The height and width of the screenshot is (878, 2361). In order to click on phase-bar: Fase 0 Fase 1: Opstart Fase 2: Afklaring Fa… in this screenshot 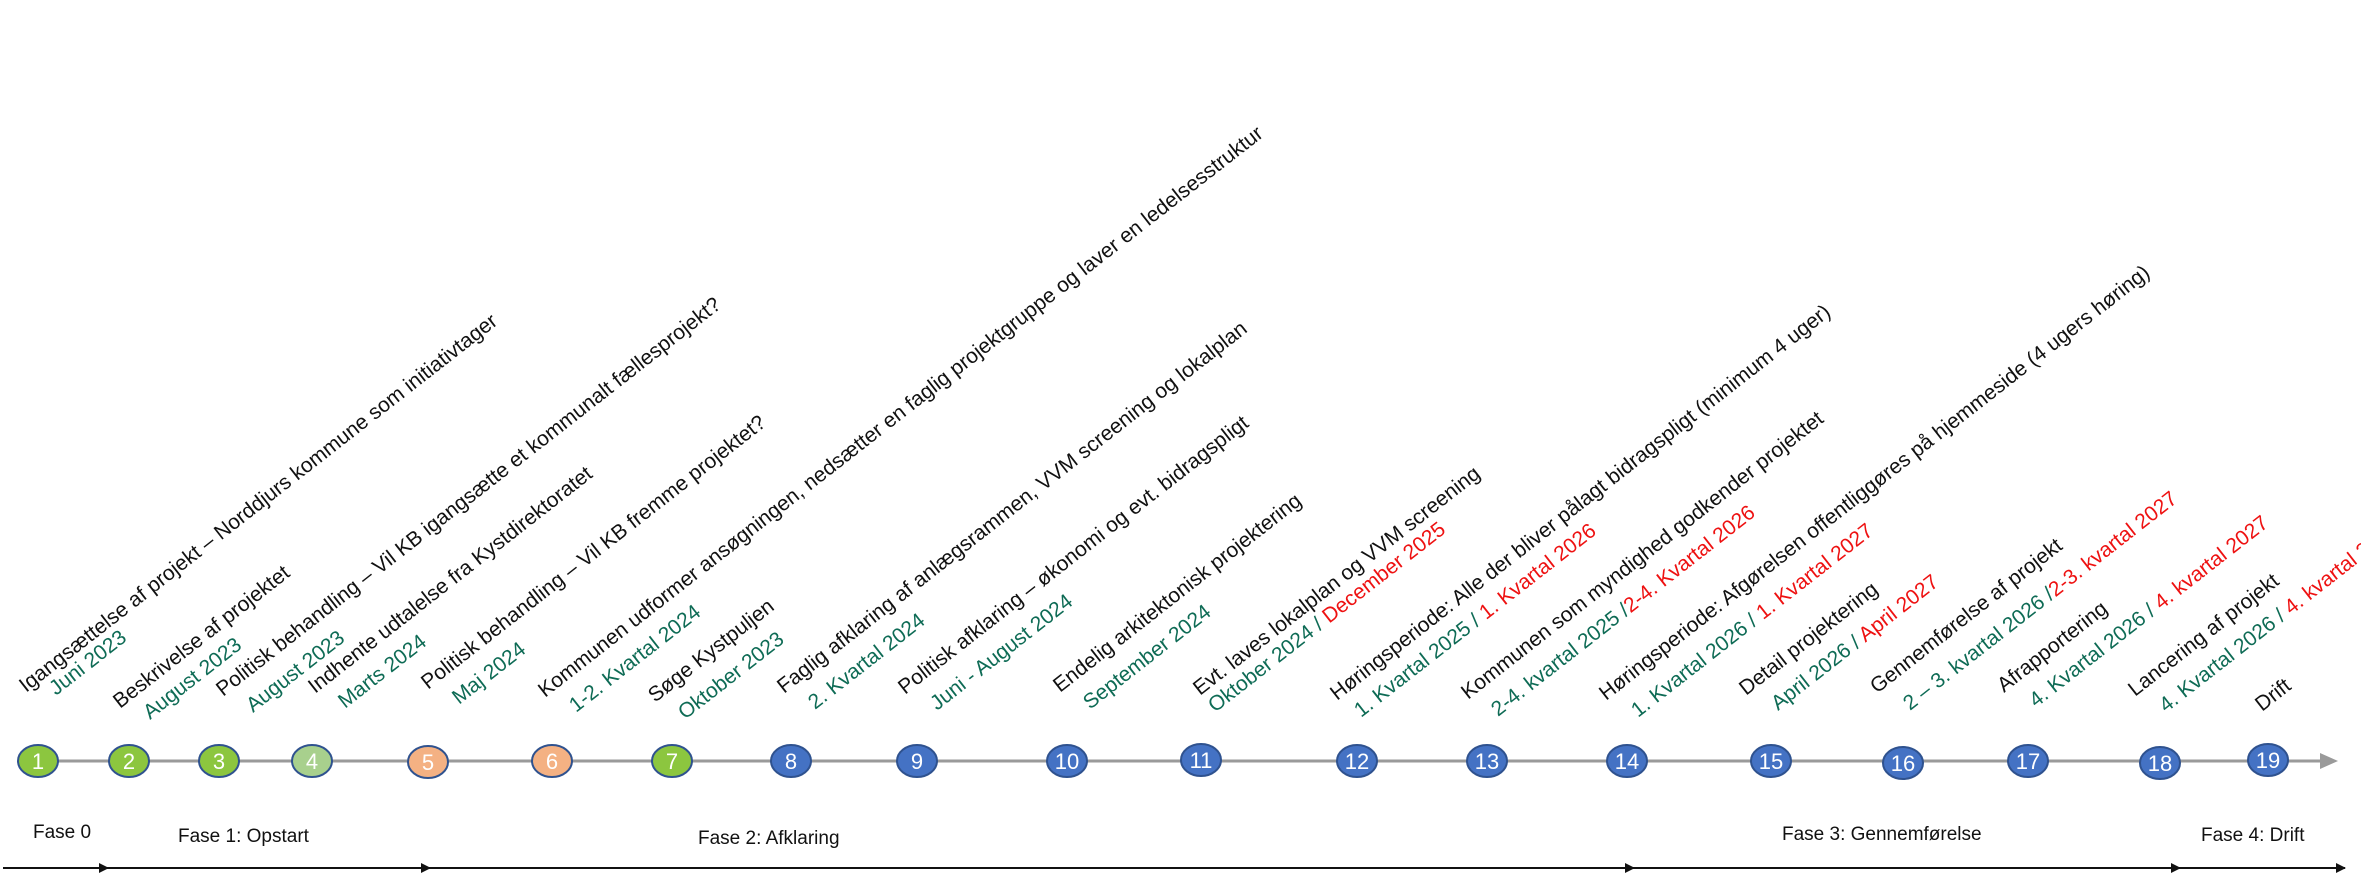, I will do `click(1174, 847)`.